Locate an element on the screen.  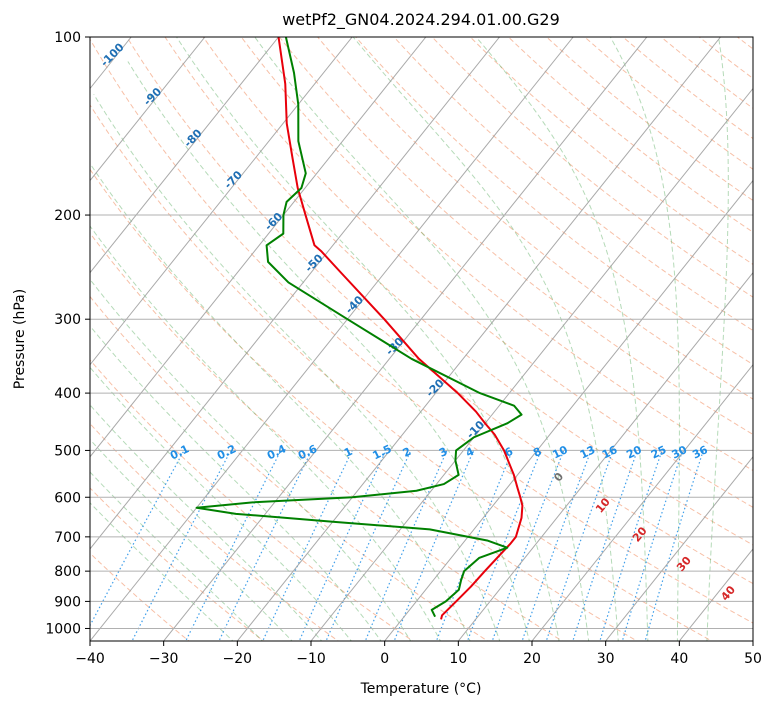
x-tick-label: −40 is located at coordinates (90, 659).